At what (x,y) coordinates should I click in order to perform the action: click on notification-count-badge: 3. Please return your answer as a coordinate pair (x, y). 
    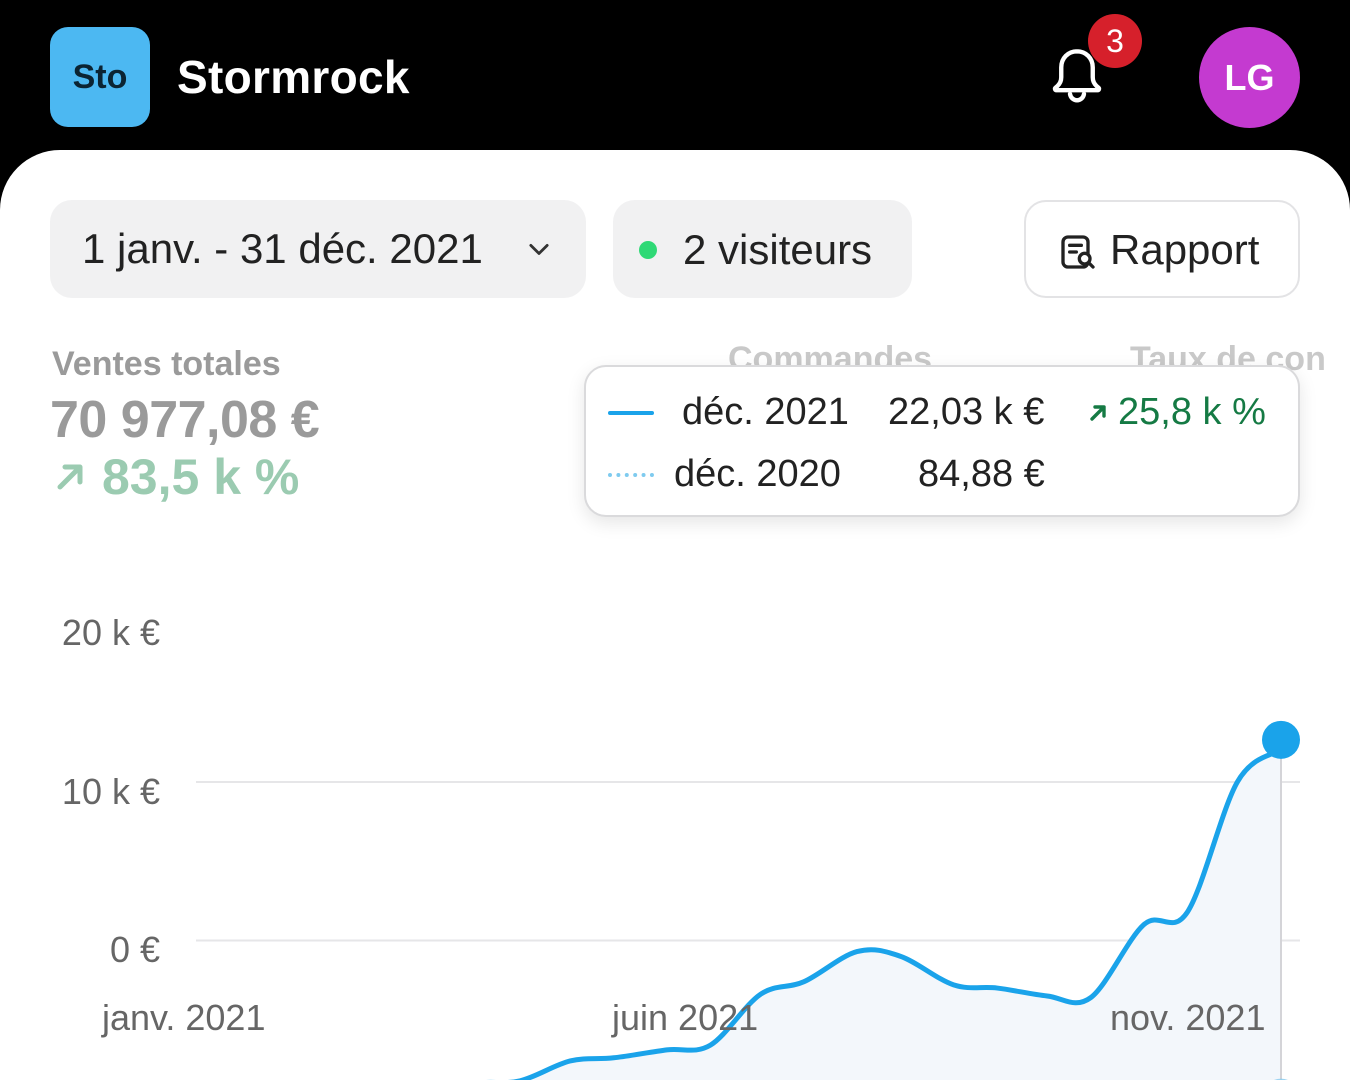
    Looking at the image, I should click on (1115, 41).